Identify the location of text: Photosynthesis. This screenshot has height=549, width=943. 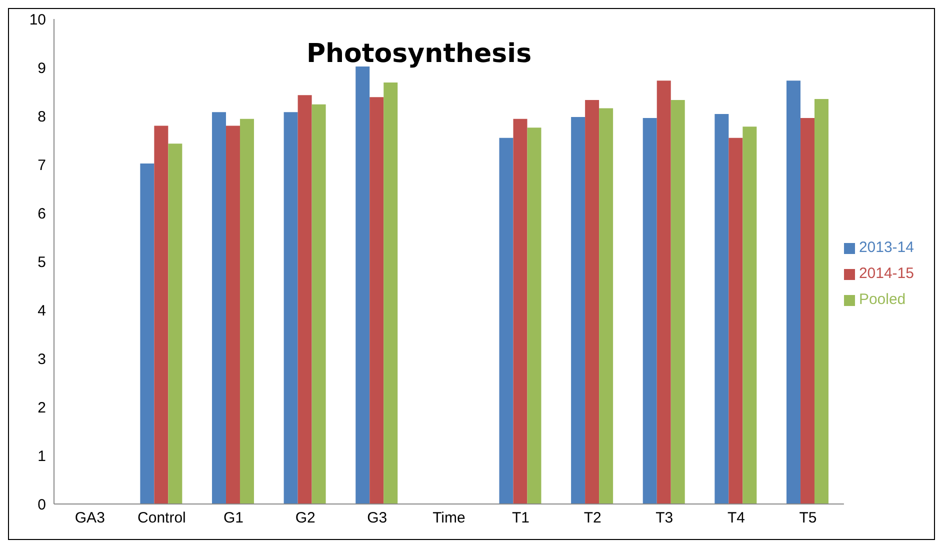
(419, 54).